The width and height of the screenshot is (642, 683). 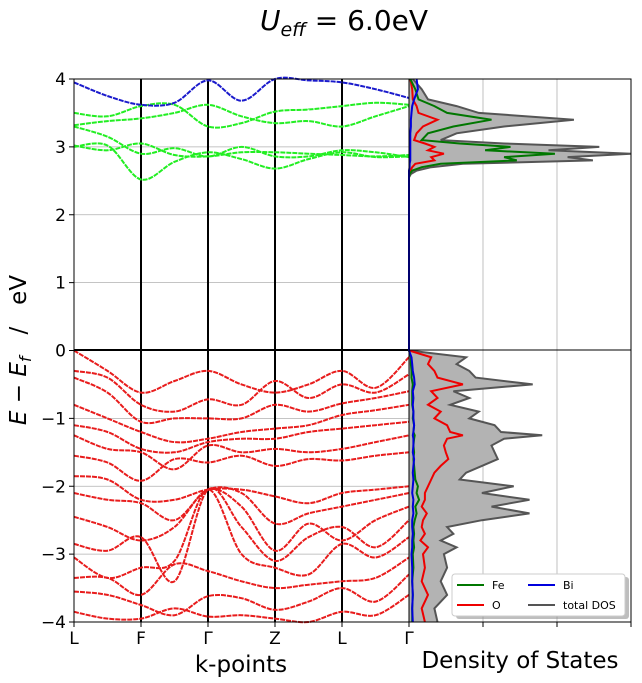 I want to click on y-tick-label: 3, so click(x=60, y=148).